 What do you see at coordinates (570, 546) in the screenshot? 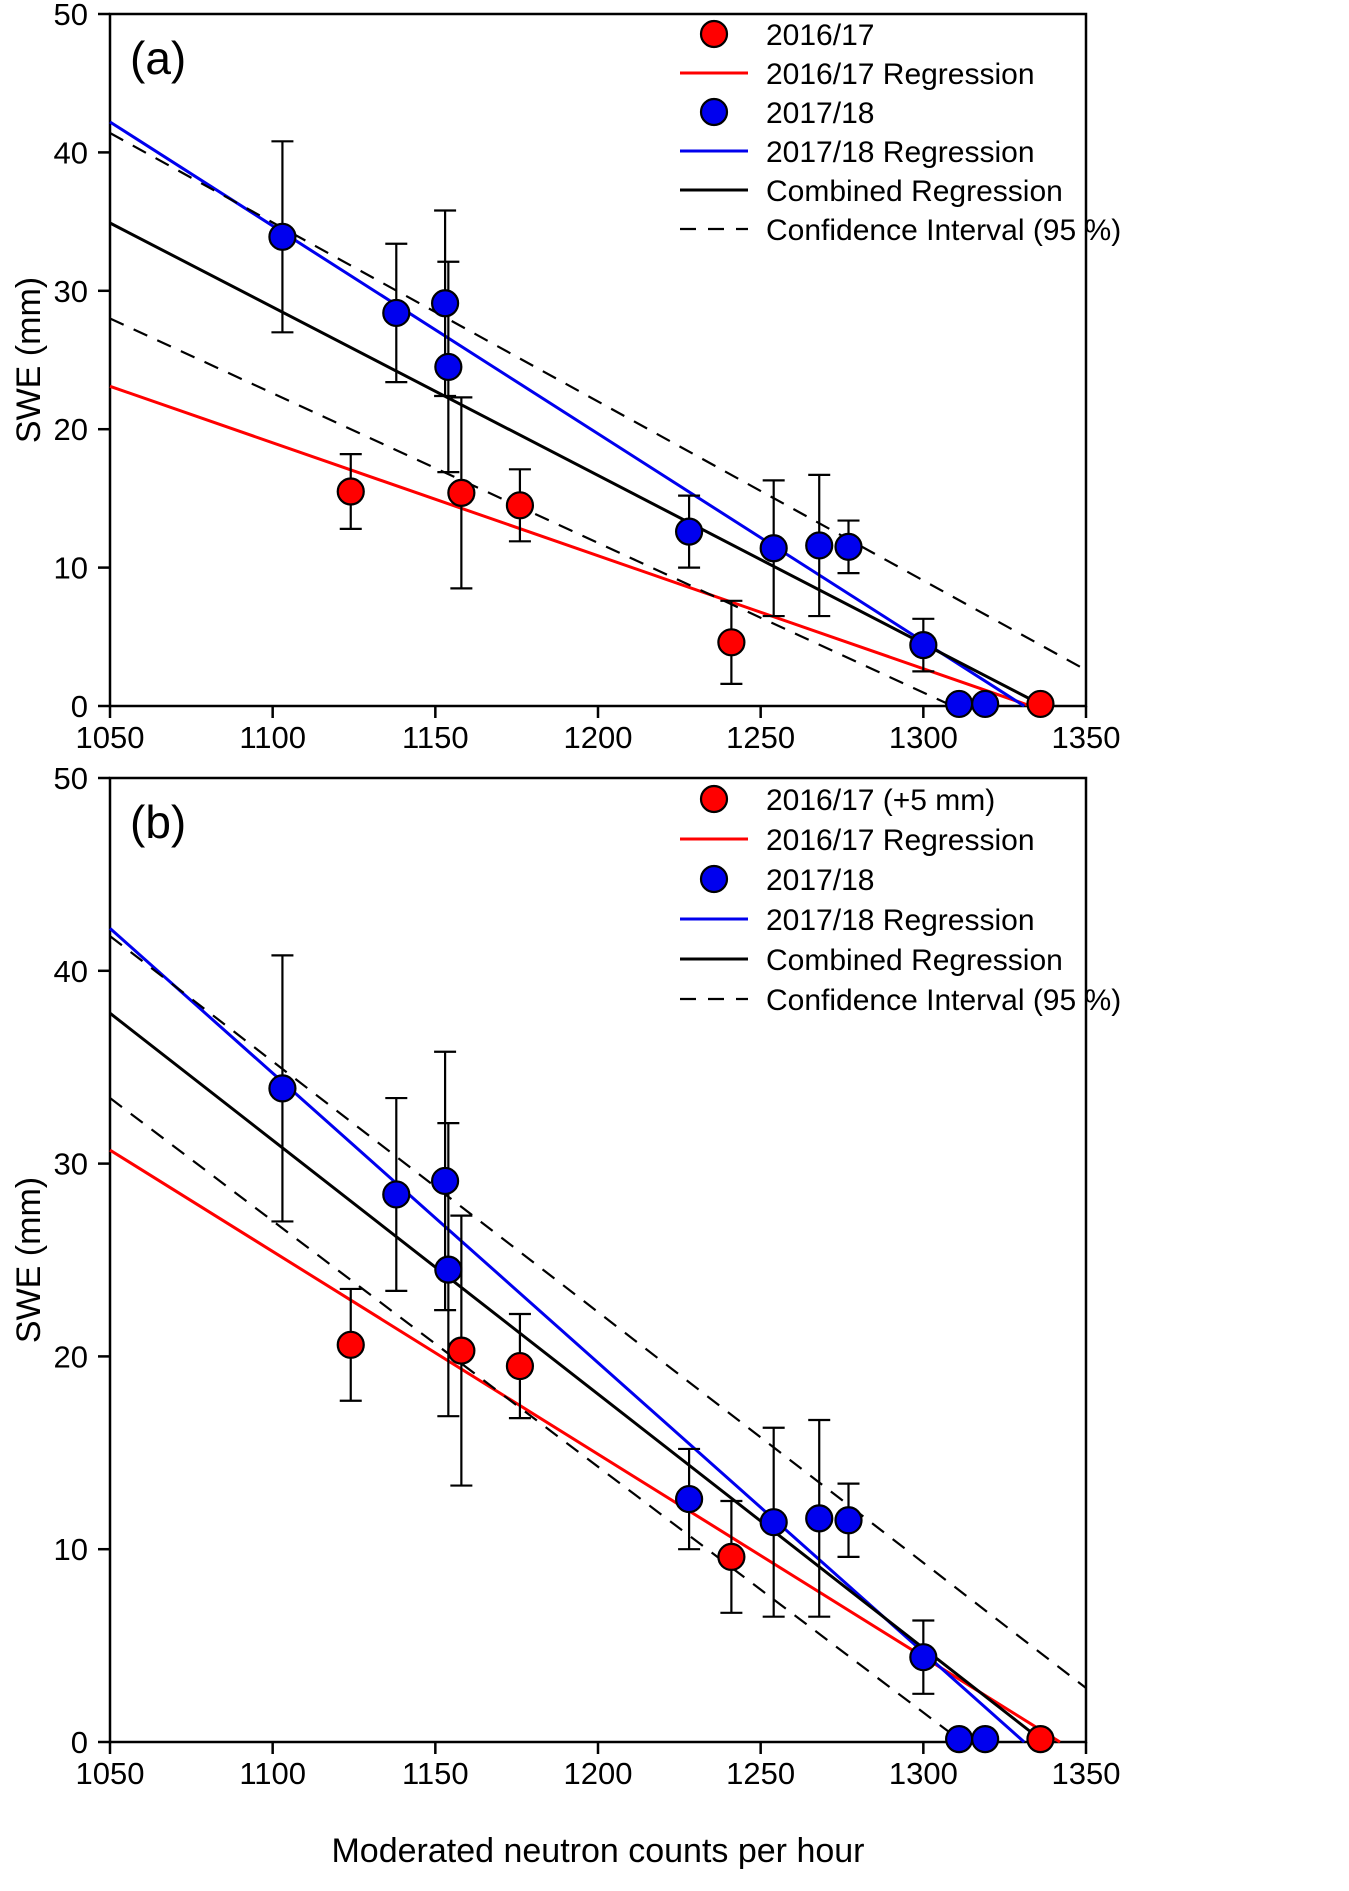
I see `line-2016-17-regression` at bounding box center [570, 546].